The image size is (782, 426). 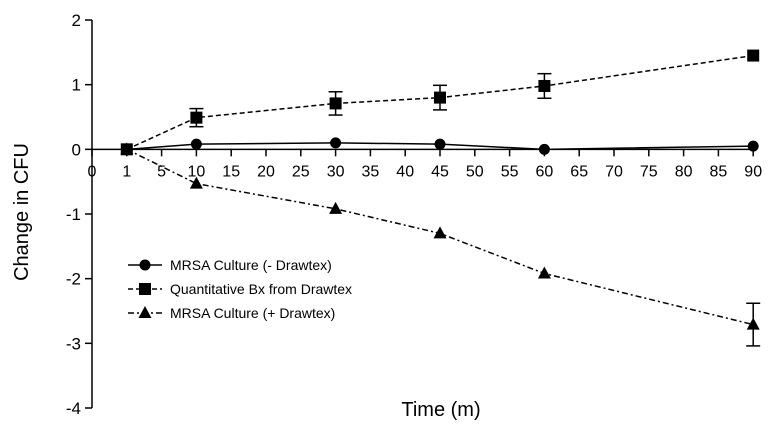 I want to click on x-tick-label: 65, so click(x=579, y=171).